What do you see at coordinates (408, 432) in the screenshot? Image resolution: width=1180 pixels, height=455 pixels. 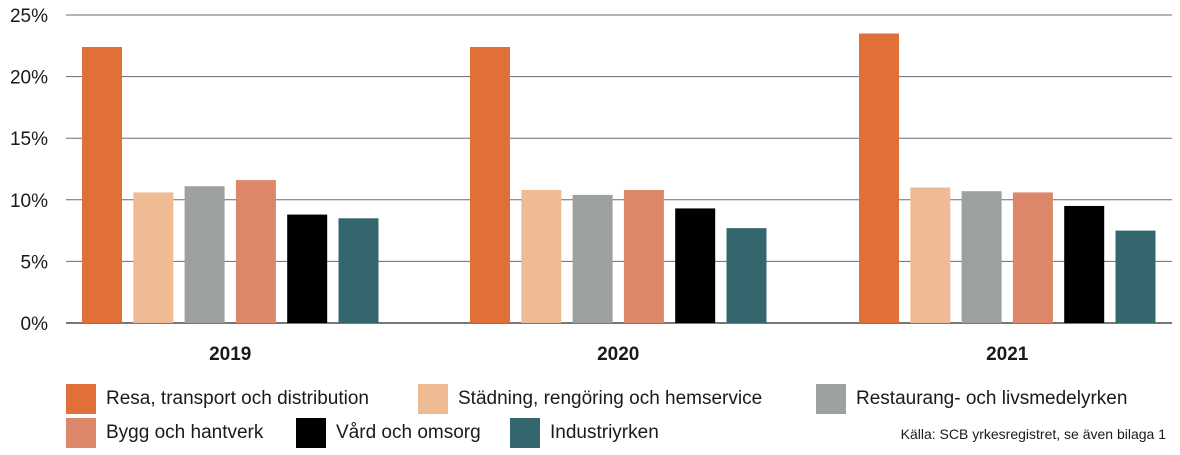 I see `legend-label: Vård och omsorg` at bounding box center [408, 432].